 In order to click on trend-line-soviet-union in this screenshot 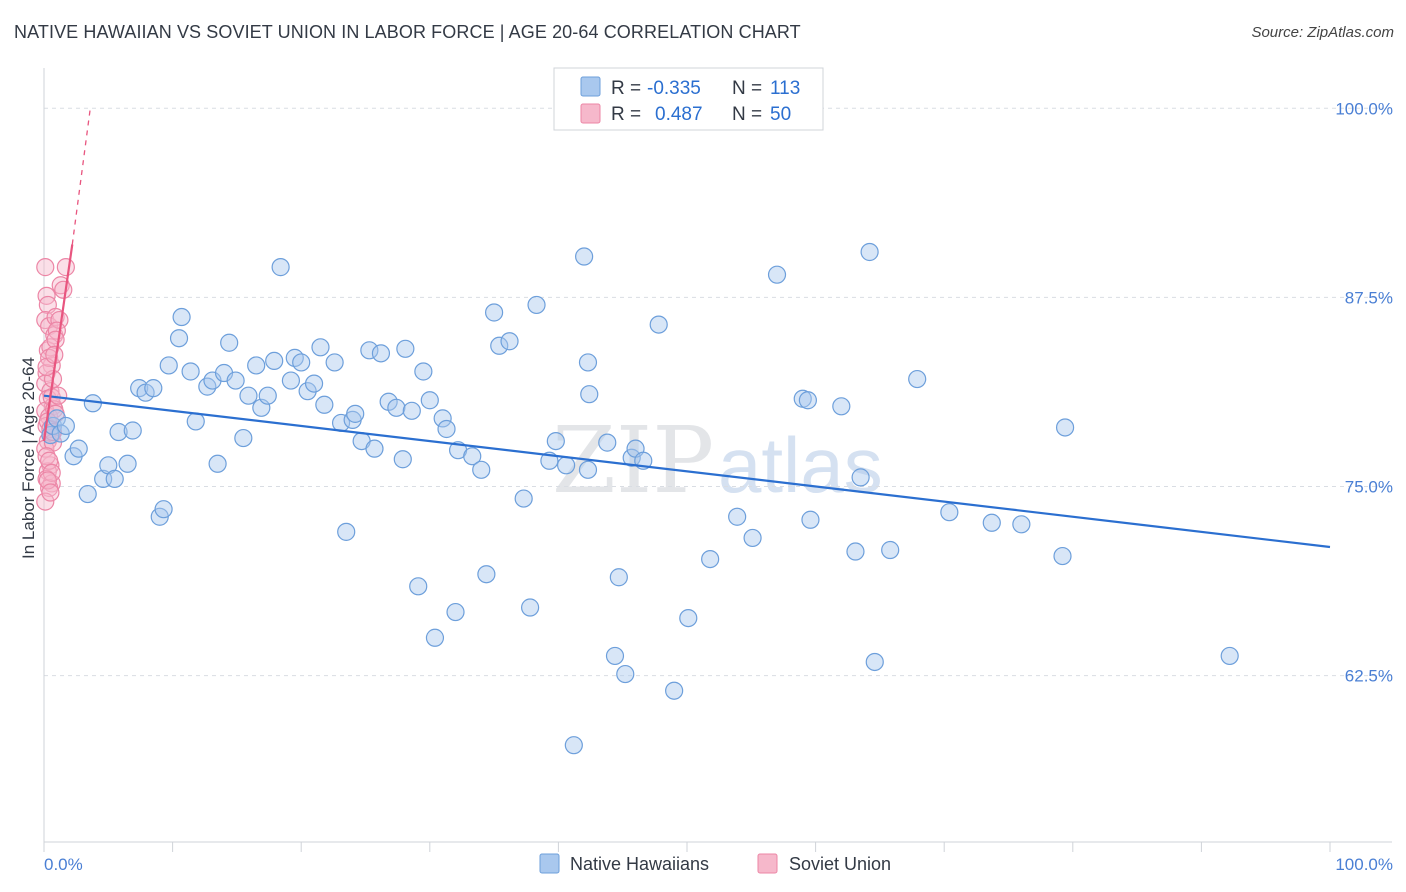, I will do `click(58, 343)`.